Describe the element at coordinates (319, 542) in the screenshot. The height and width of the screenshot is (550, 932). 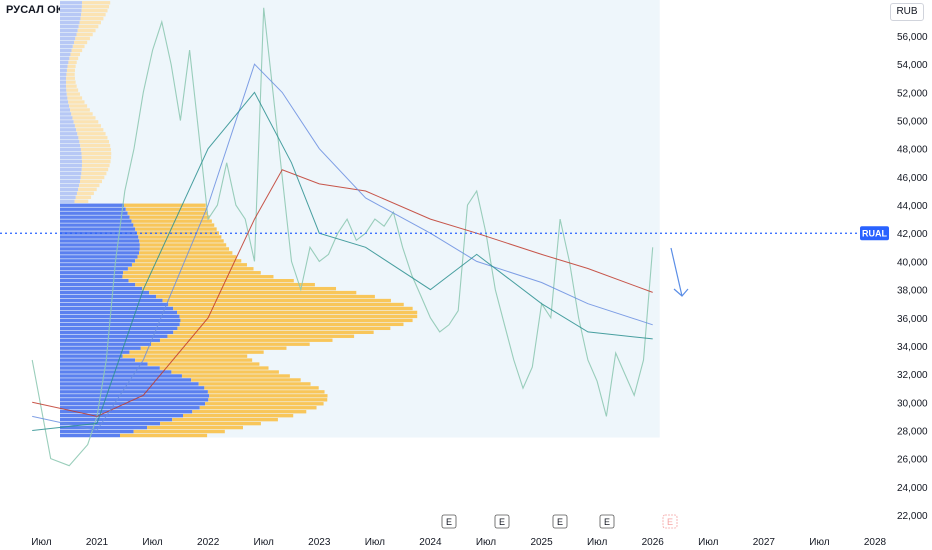
I see `x-tick-label: 2023` at that location.